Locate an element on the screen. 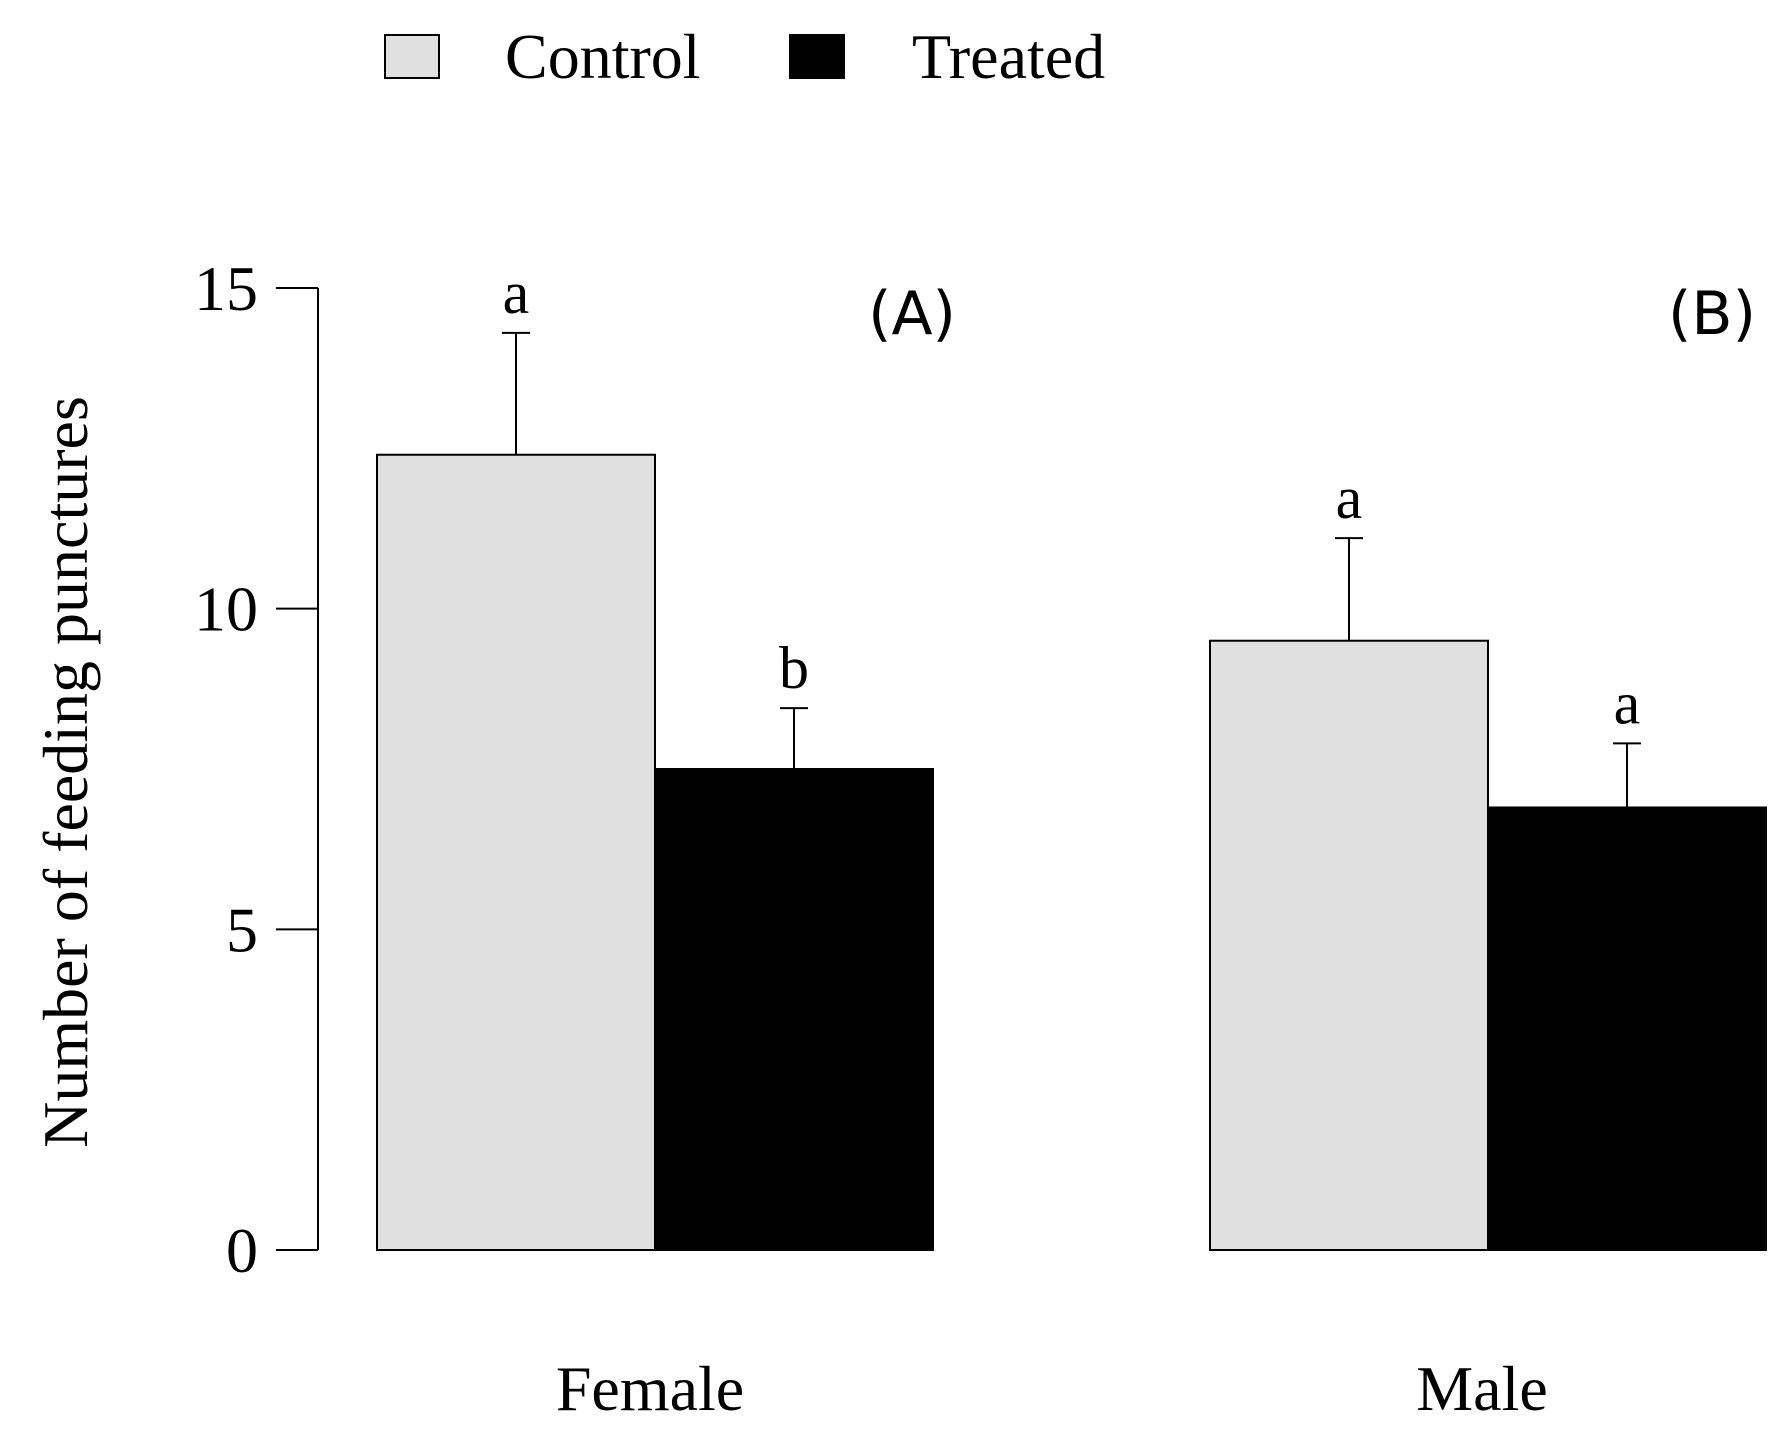  legend-label-control: Control is located at coordinates (603, 56).